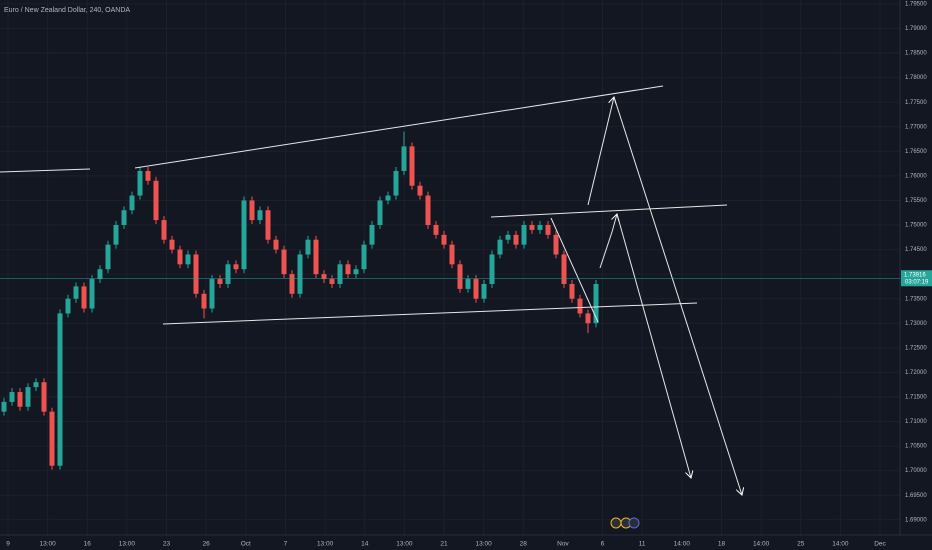 This screenshot has height=550, width=932. Describe the element at coordinates (722, 544) in the screenshot. I see `x-tick-label: 18` at that location.